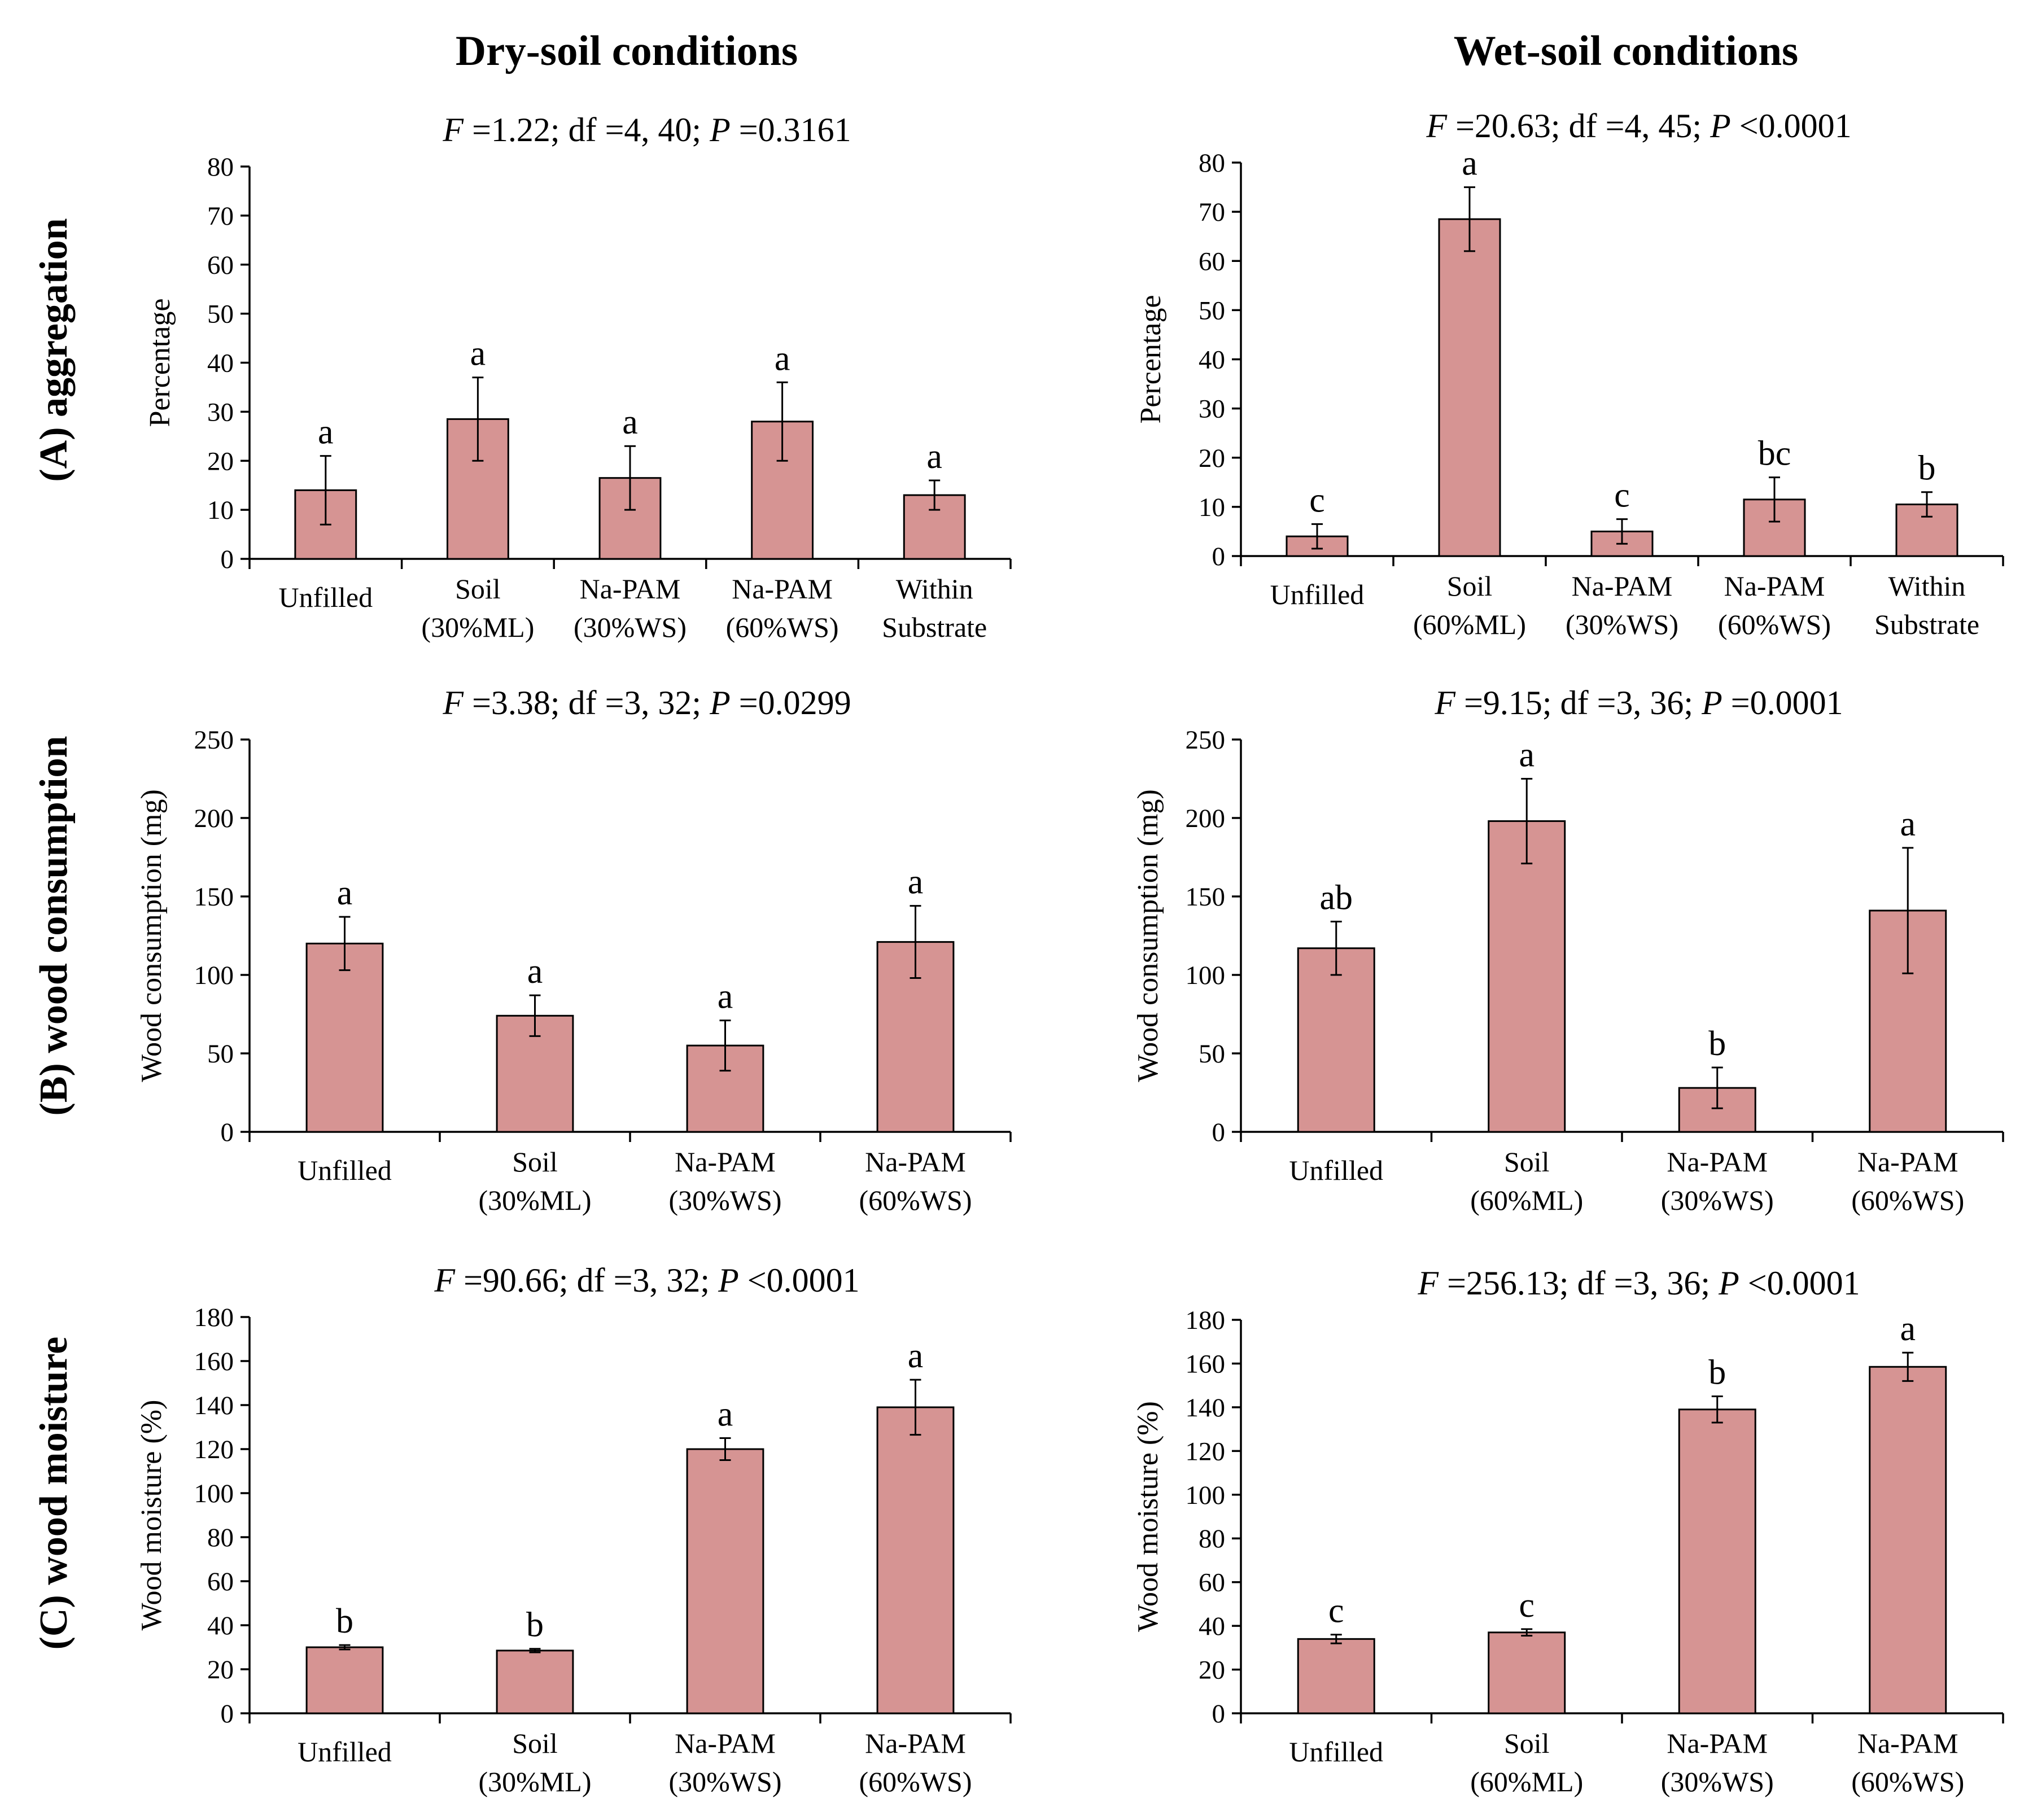 This screenshot has height=1820, width=2033. Describe the element at coordinates (646, 1280) in the screenshot. I see `stat-annotation: F =90.66; df =3, 32; P <0.0001` at that location.